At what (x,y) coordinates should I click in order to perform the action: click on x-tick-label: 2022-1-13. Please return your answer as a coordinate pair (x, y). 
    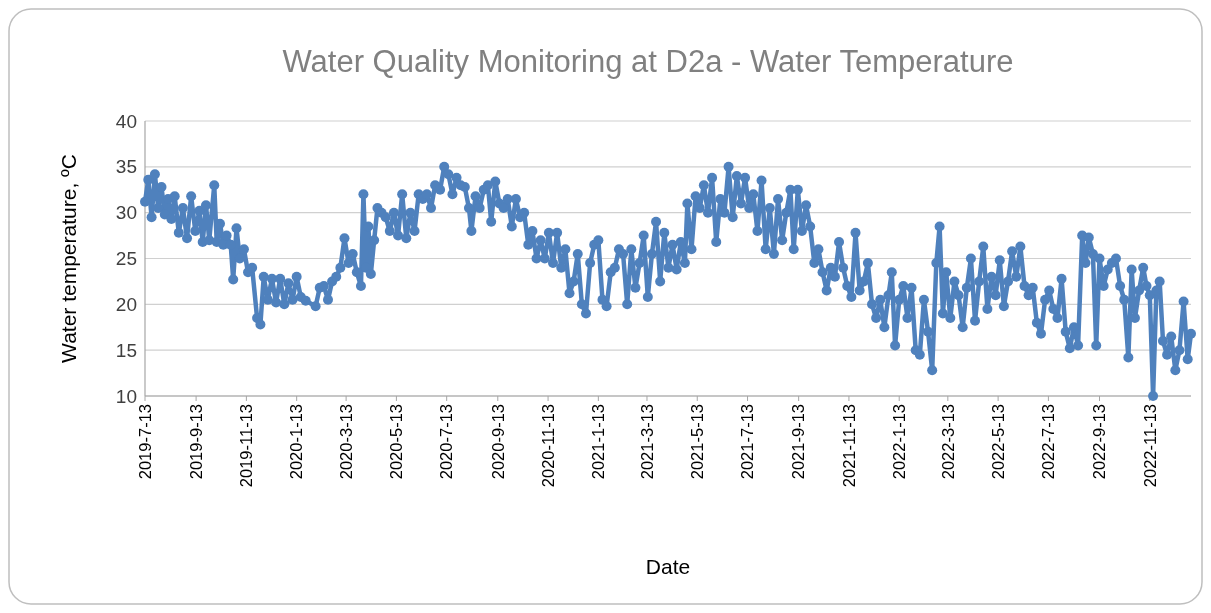
    Looking at the image, I should click on (898, 442).